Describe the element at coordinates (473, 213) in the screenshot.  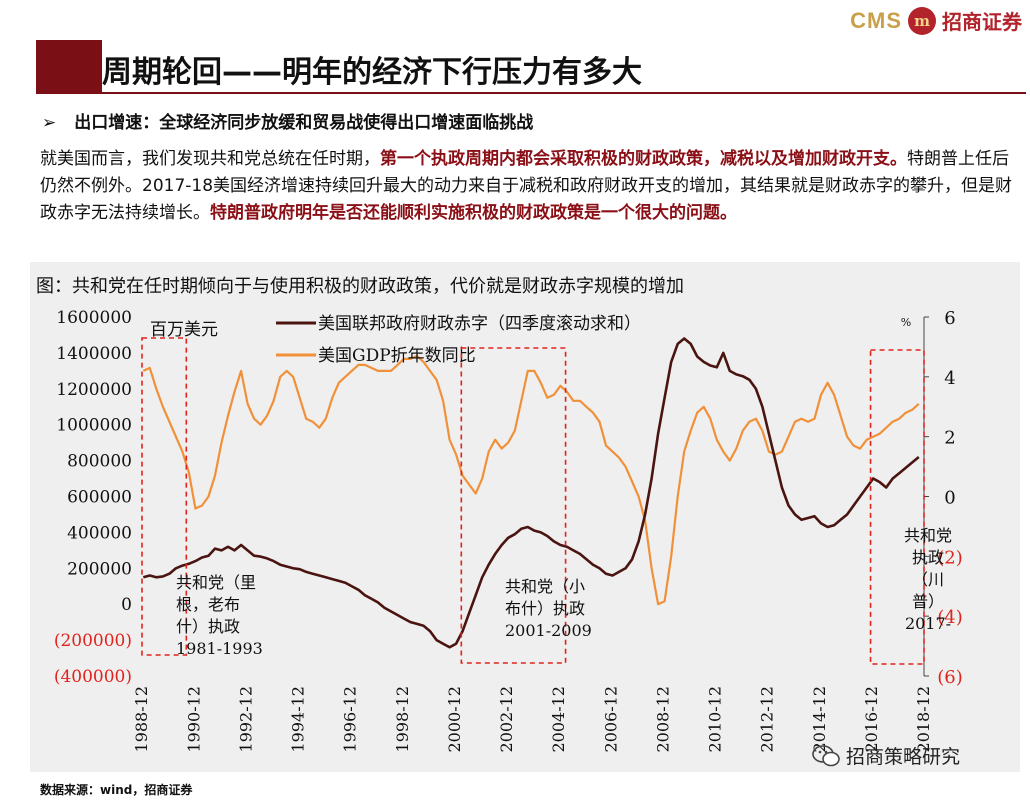
I see `paragraph-highlight-2: 特朗普政府明年是否还能顺利实施积极的财政政策是一个很大的问题。` at that location.